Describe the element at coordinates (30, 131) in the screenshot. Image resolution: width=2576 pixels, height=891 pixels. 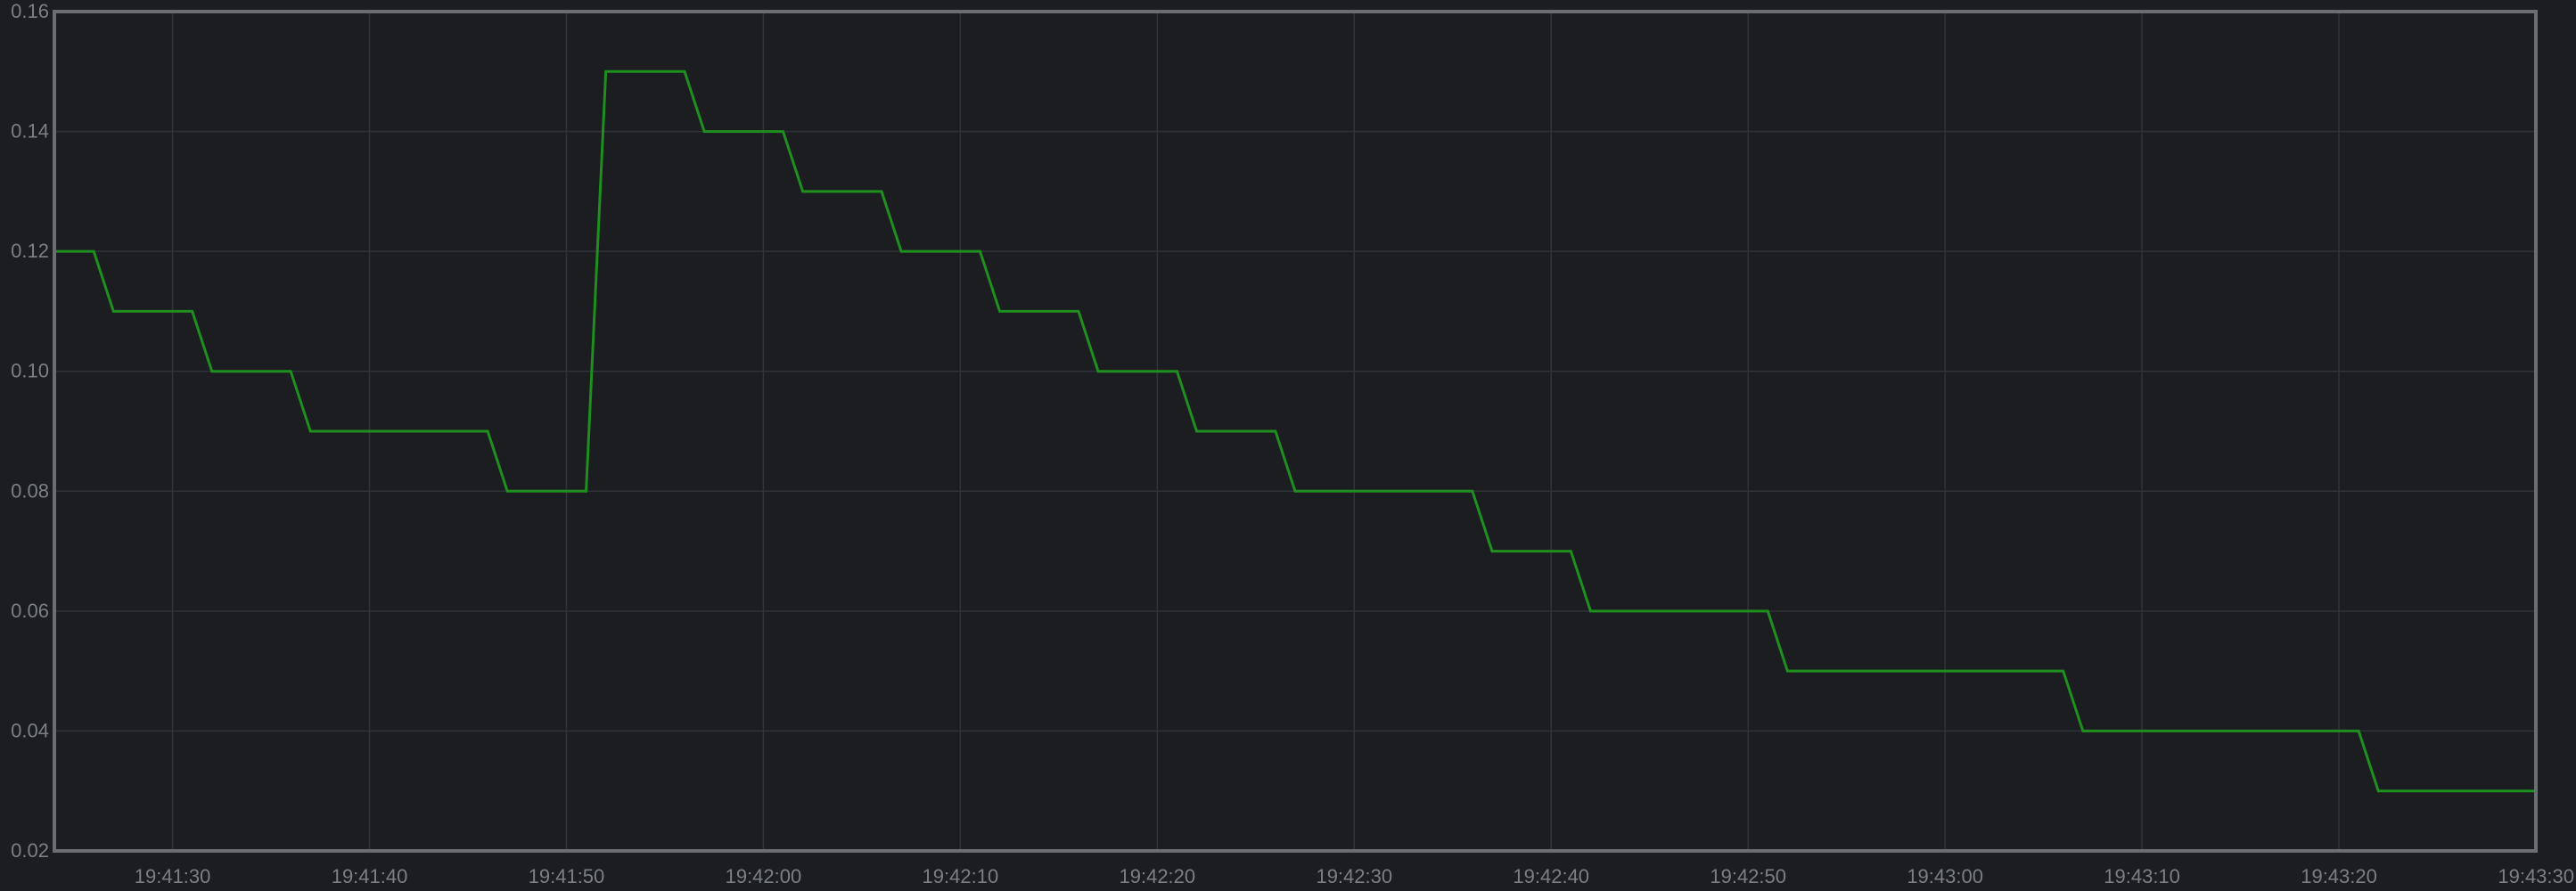
I see `y-tick-label: 0.14` at that location.